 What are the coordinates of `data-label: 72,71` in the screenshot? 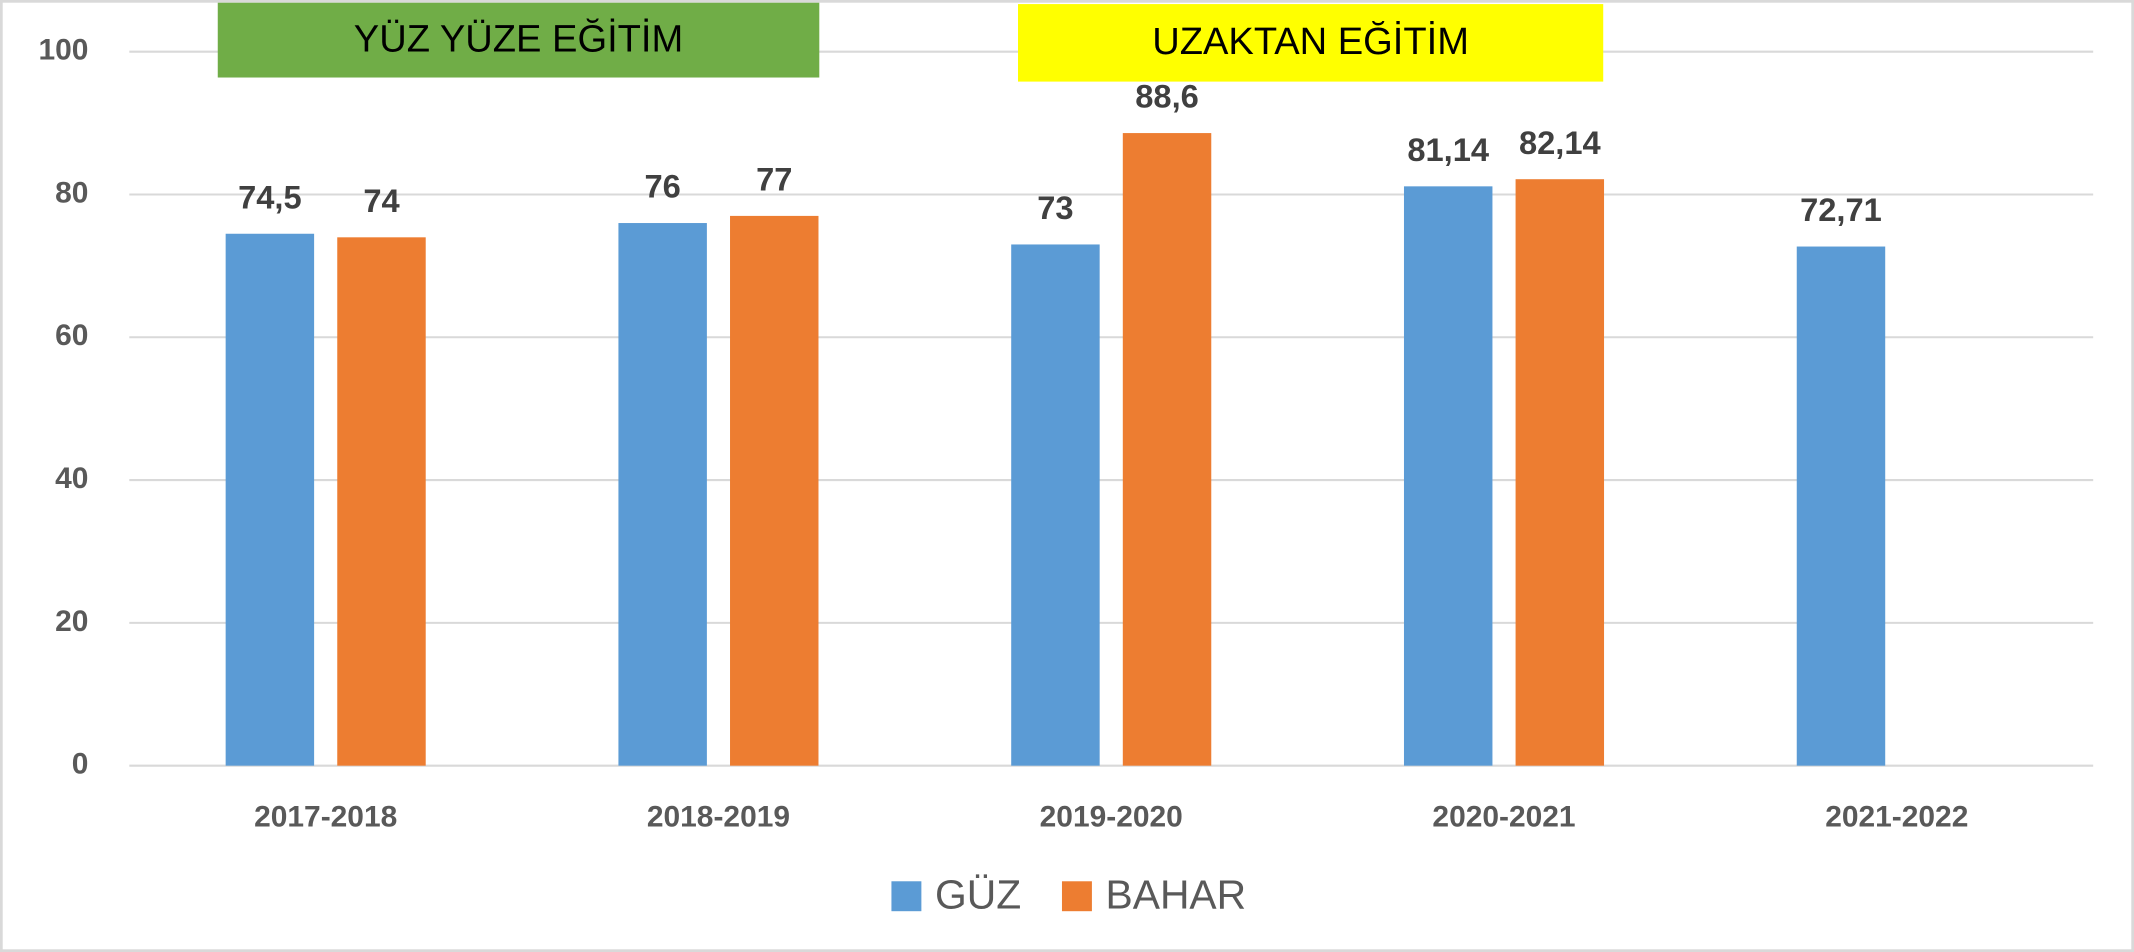 It's located at (1841, 209).